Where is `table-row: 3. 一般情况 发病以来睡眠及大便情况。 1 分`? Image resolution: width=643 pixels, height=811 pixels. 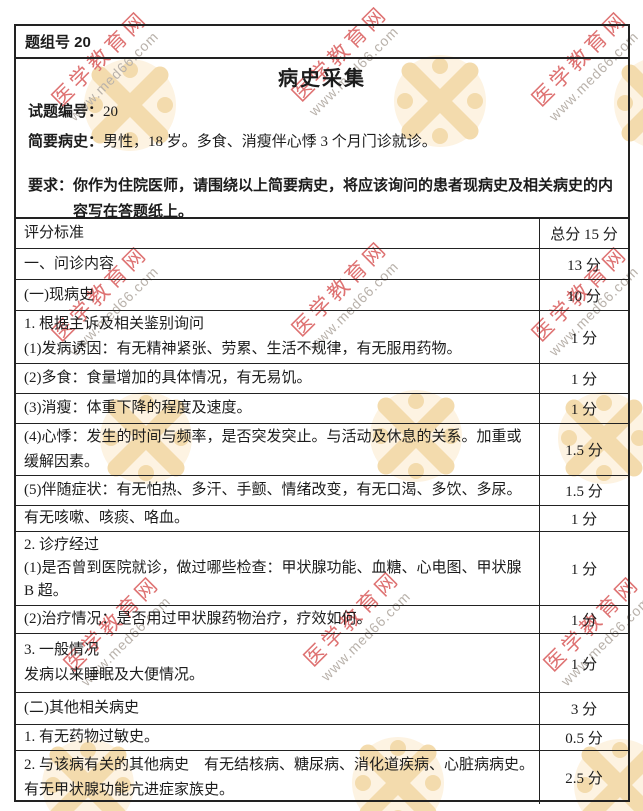 table-row: 3. 一般情况 发病以来睡眠及大便情况。 1 分 is located at coordinates (322, 662).